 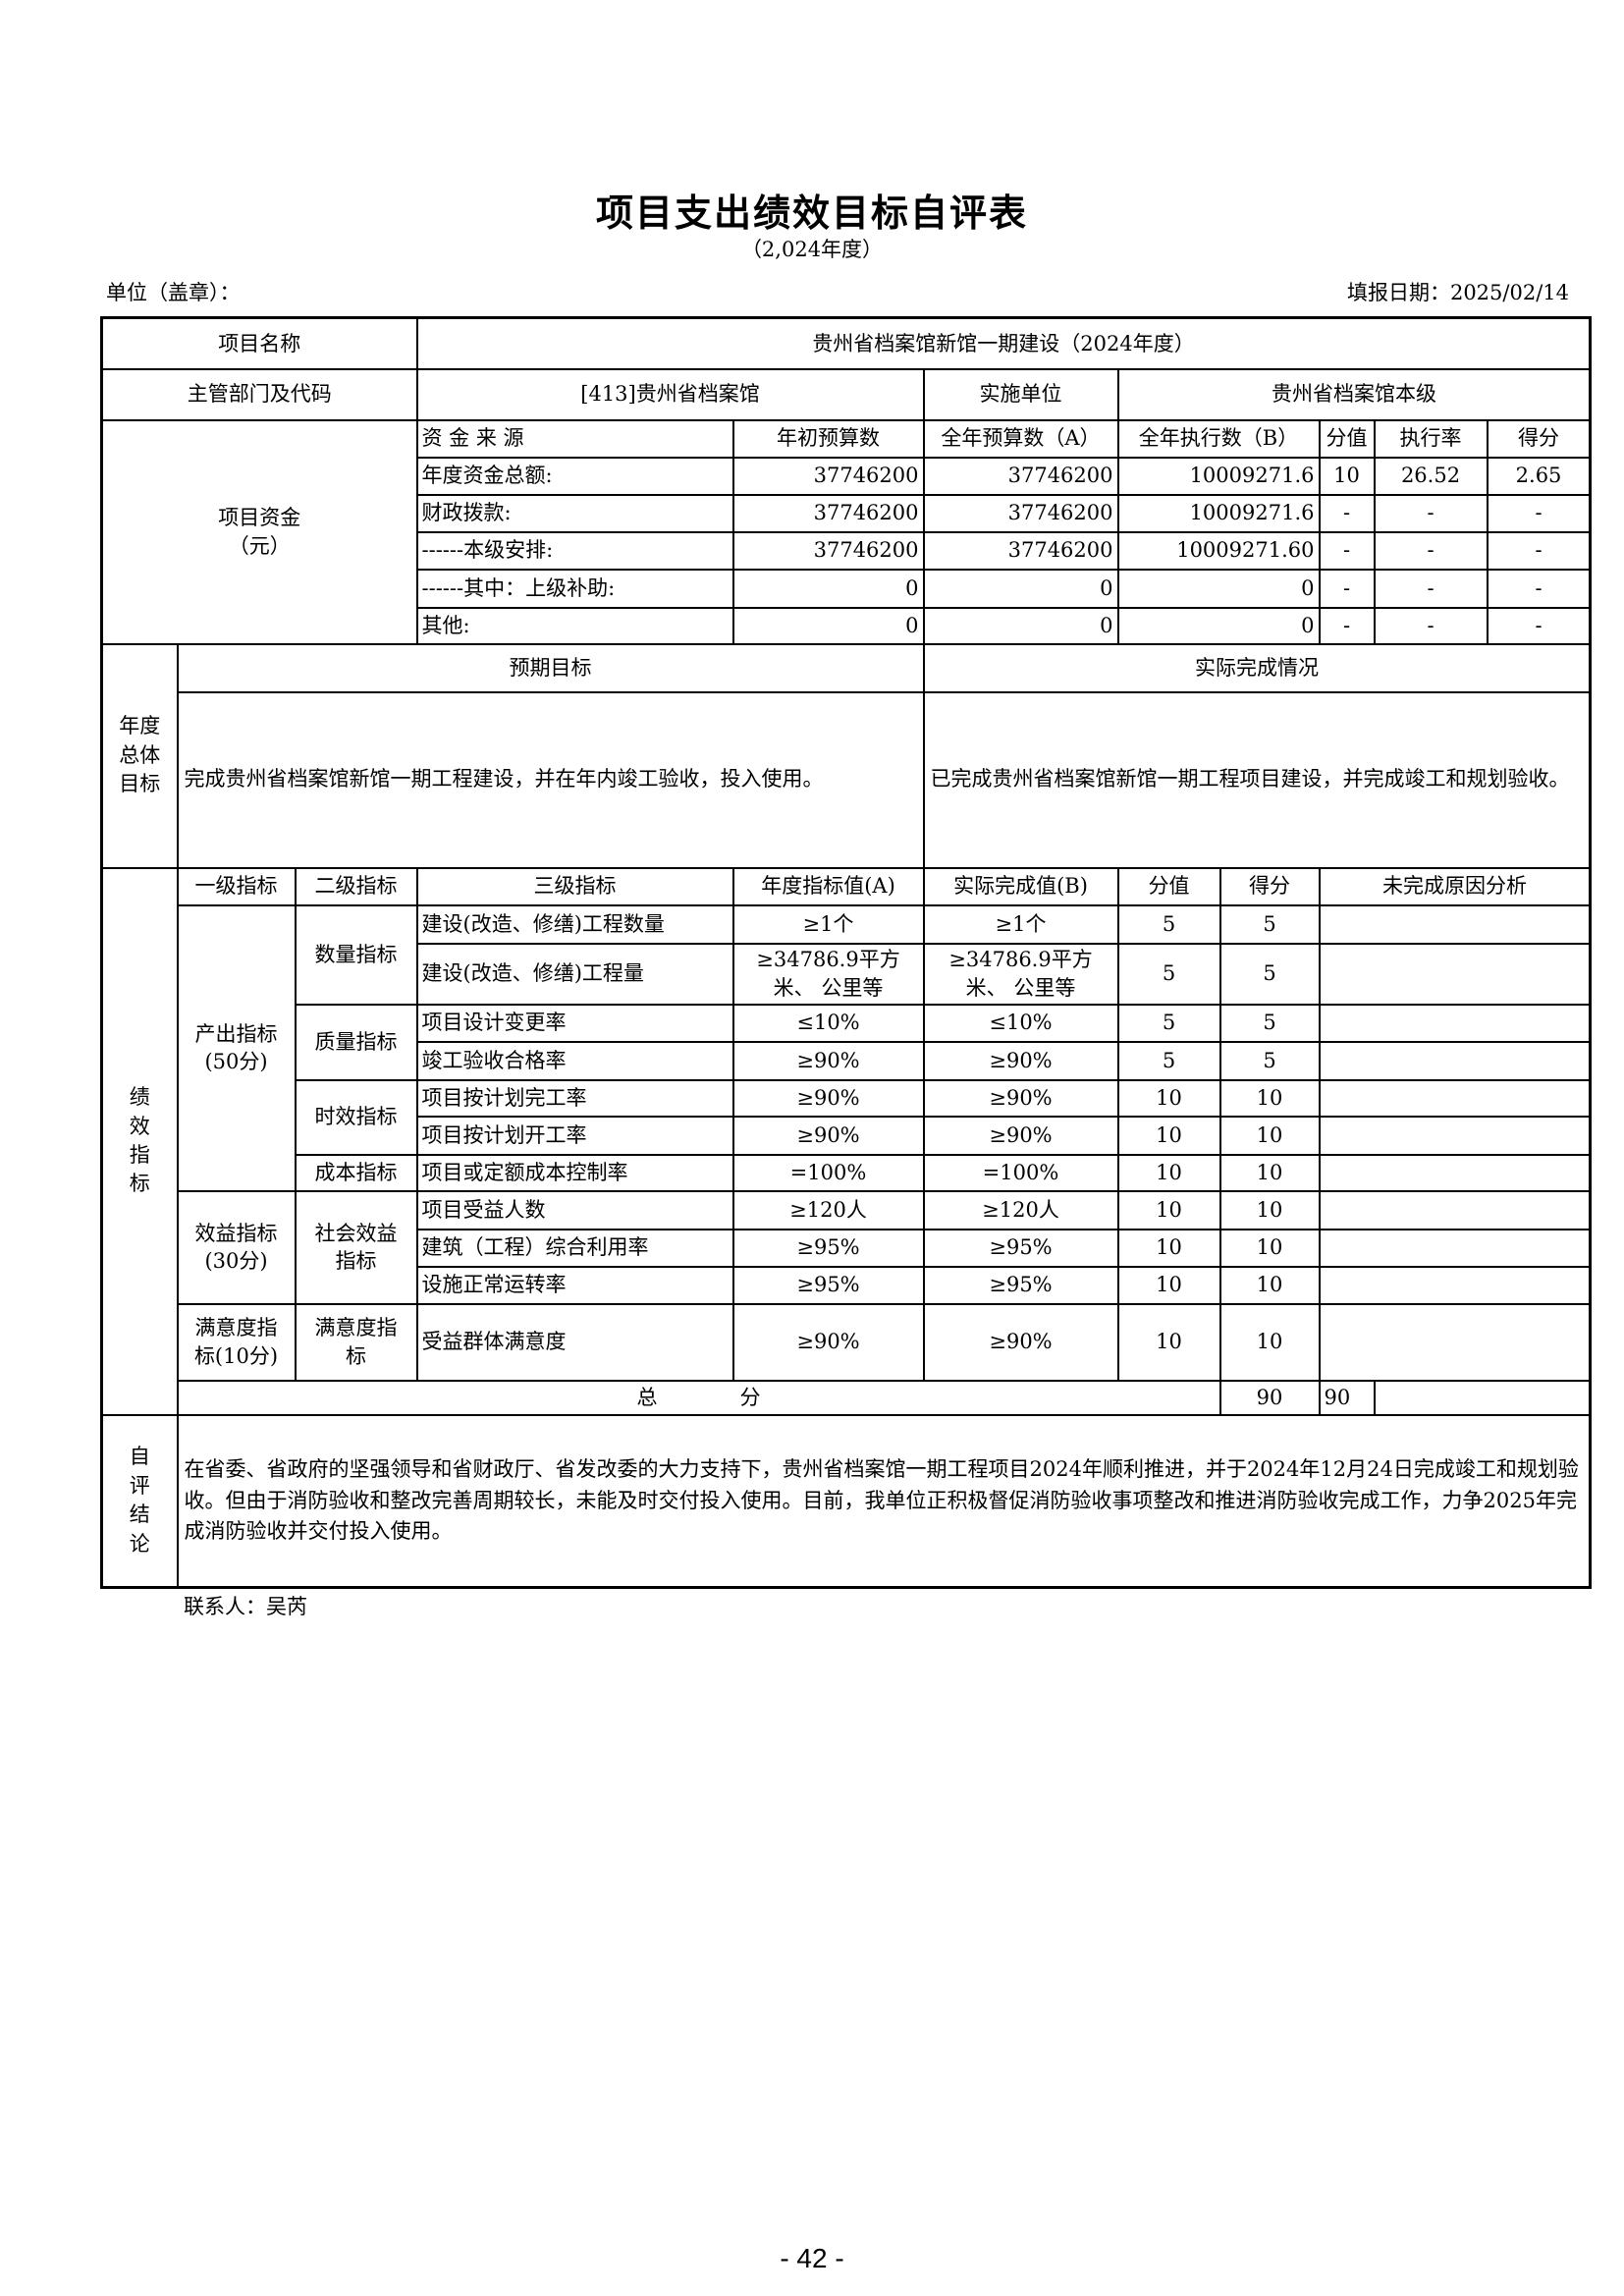 I want to click on dept-label: 主管部门及代码, so click(x=259, y=394).